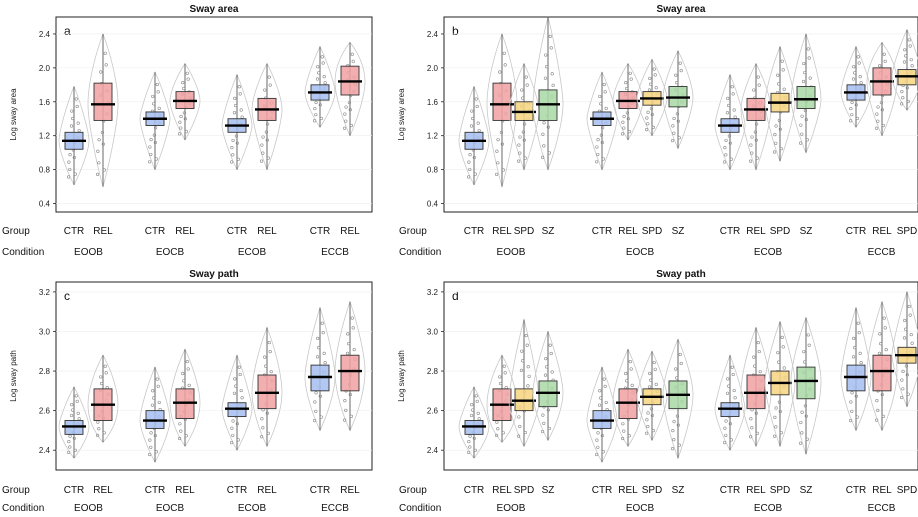 The width and height of the screenshot is (918, 517). I want to click on panel-label: a, so click(67, 31).